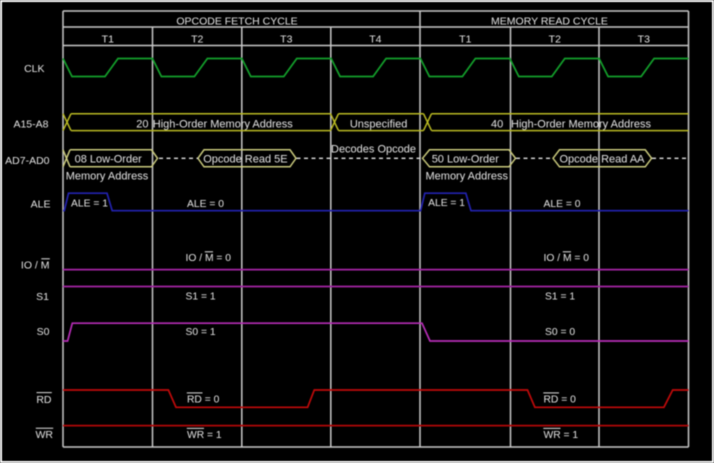  Describe the element at coordinates (43, 332) in the screenshot. I see `svg-text: S0` at that location.